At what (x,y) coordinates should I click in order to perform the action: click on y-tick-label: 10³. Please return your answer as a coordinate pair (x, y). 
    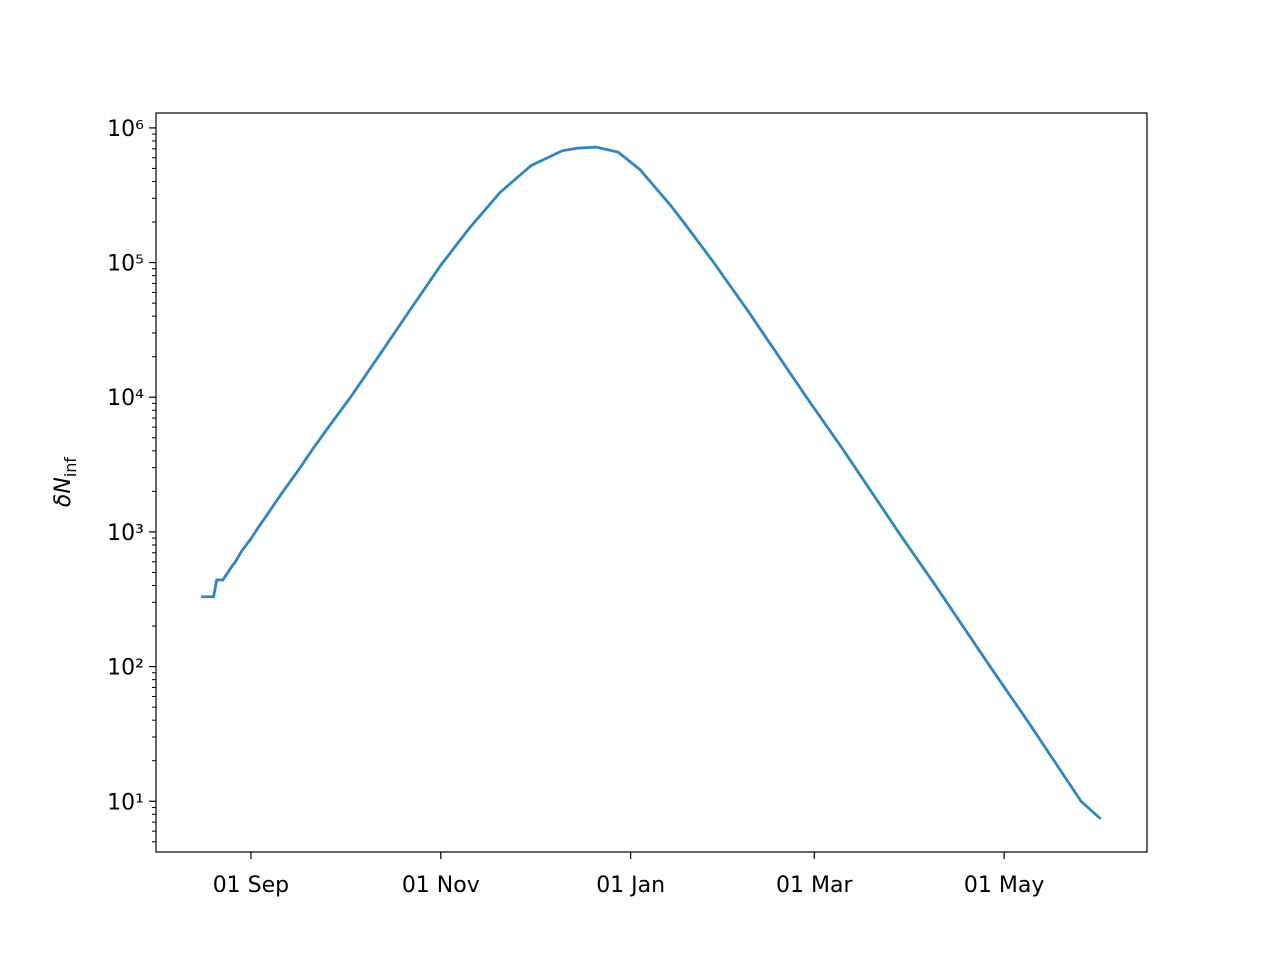
    Looking at the image, I should click on (125, 533).